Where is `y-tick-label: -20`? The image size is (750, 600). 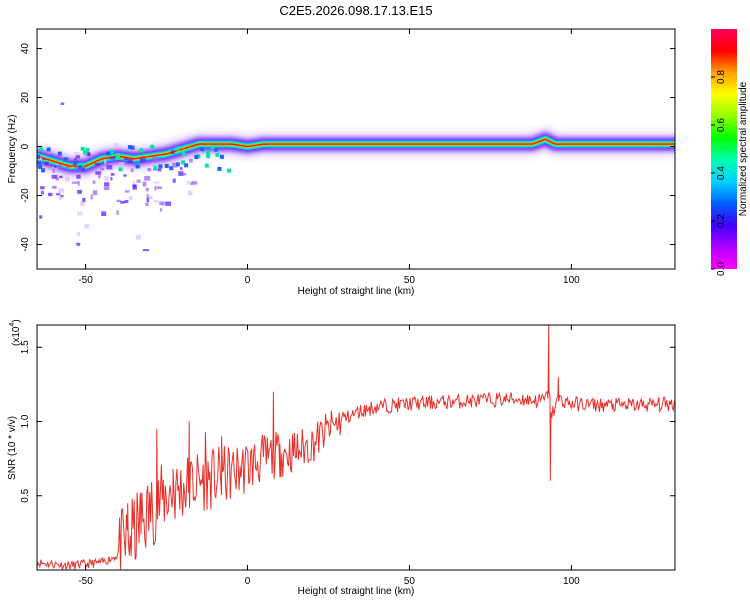
y-tick-label: -20 is located at coordinates (25, 195).